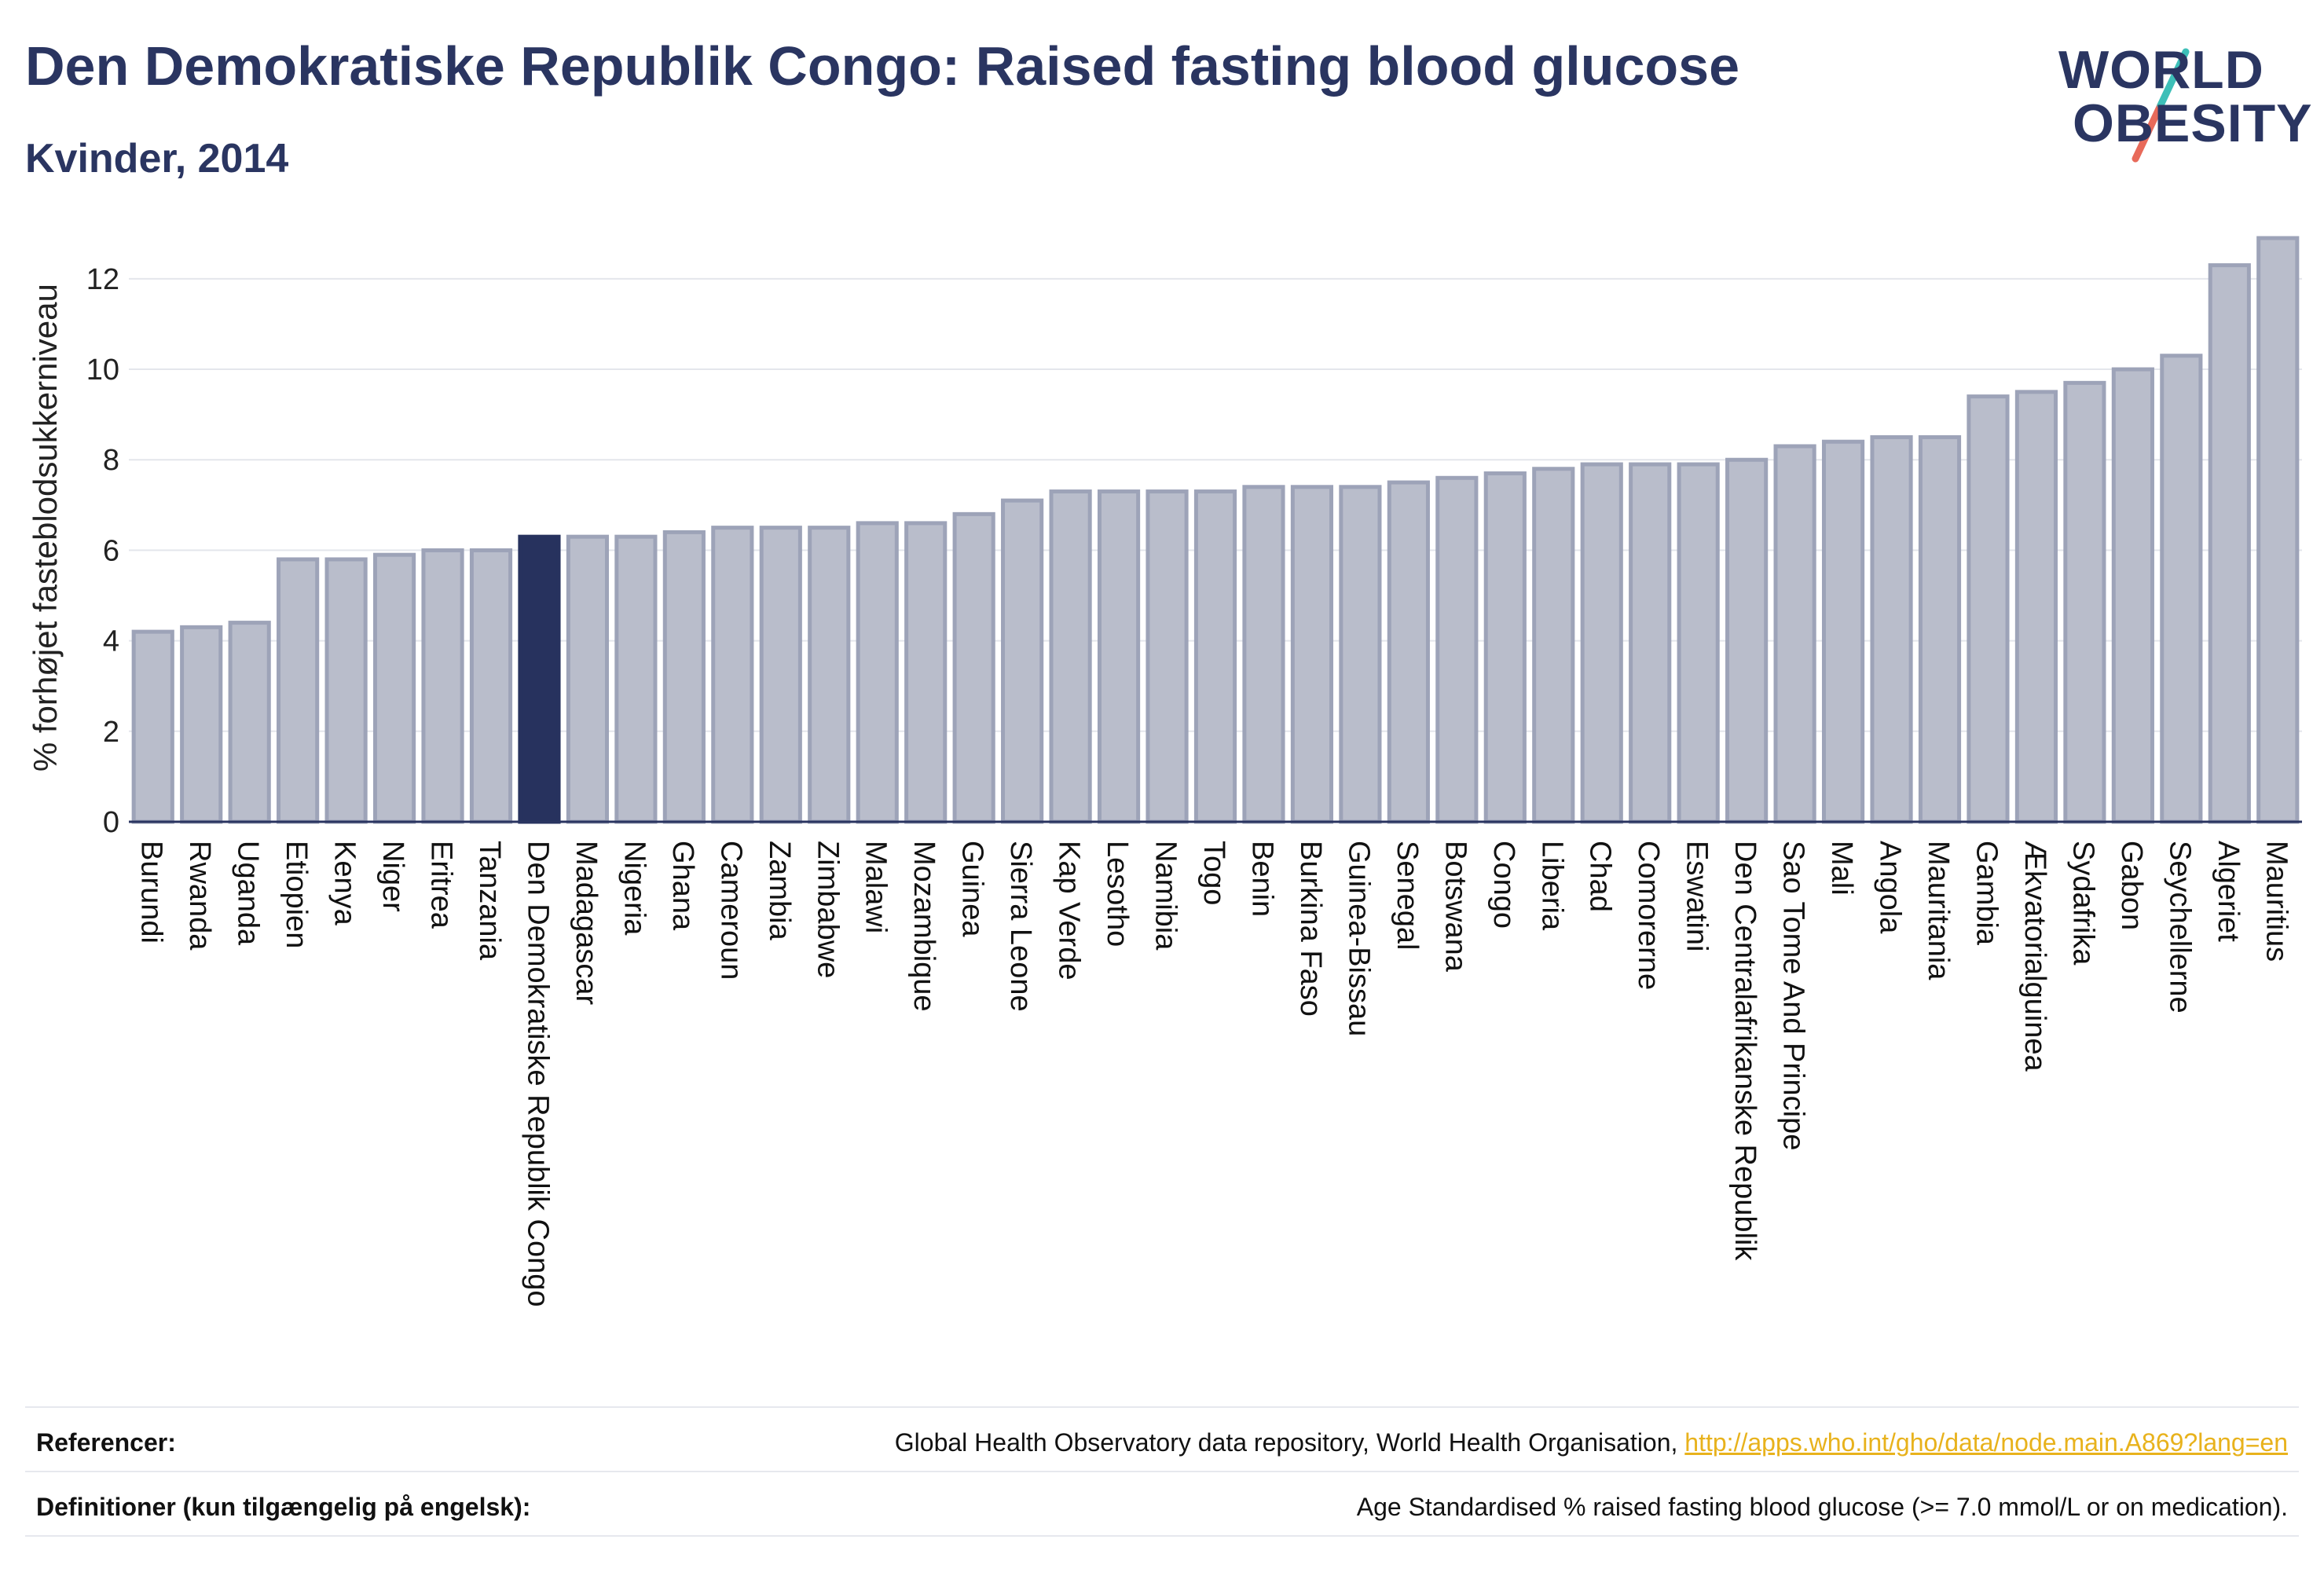 The height and width of the screenshot is (1576, 2324). I want to click on x-tick-label: Congo, so click(1503, 885).